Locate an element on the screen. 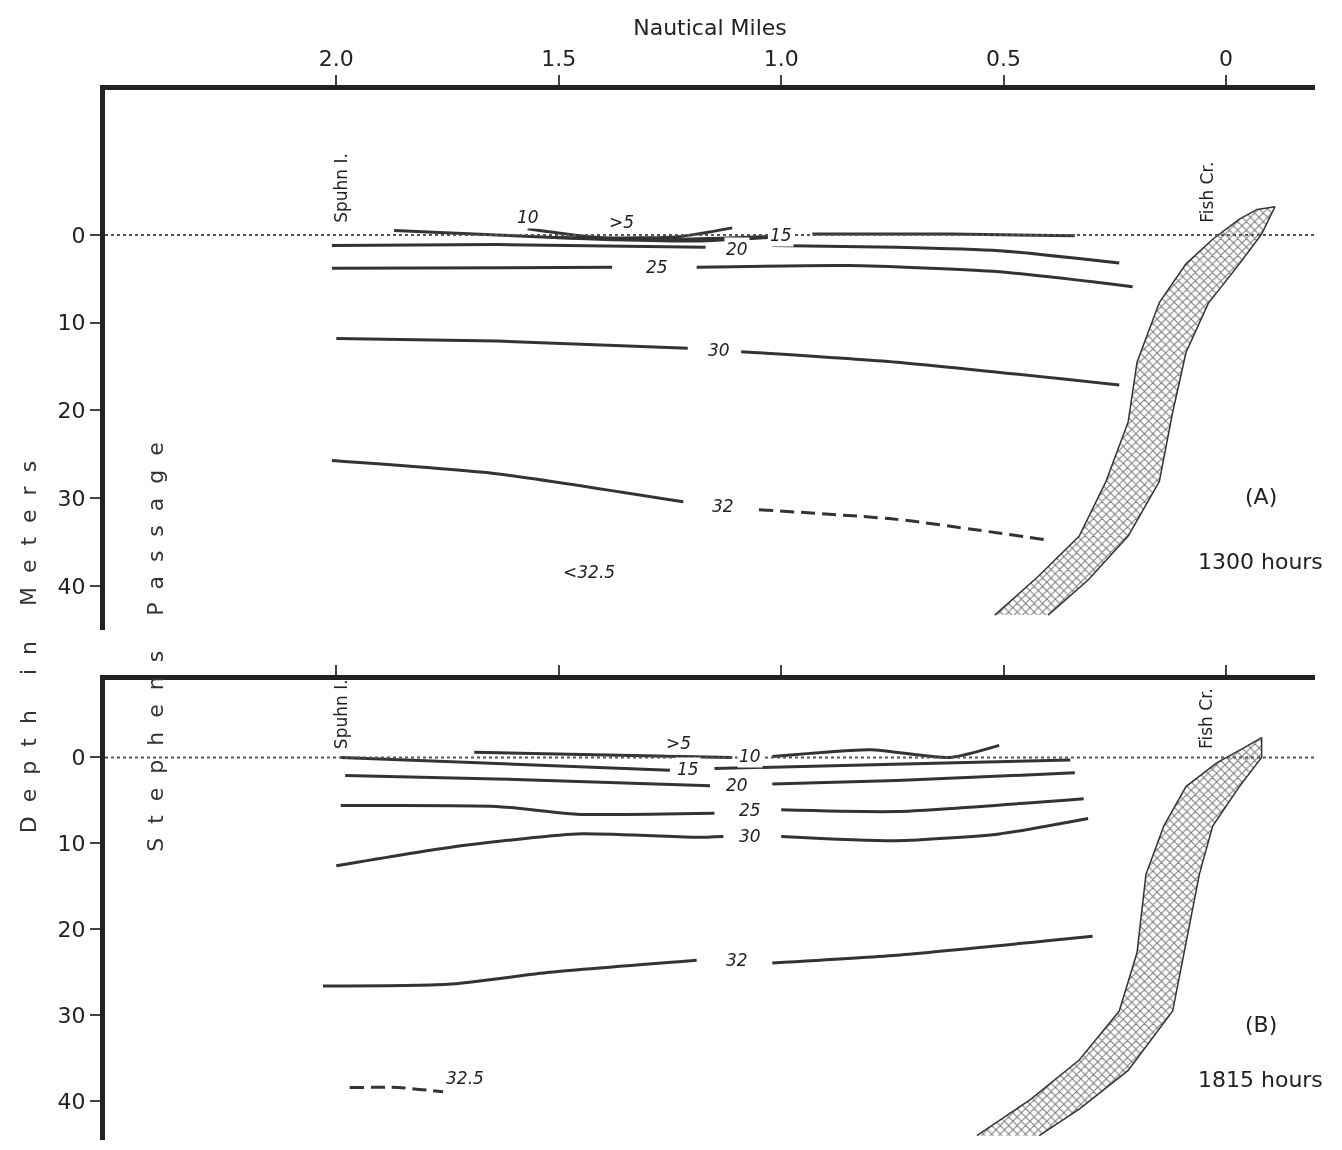  annotation: 32.5 is located at coordinates (465, 1078).